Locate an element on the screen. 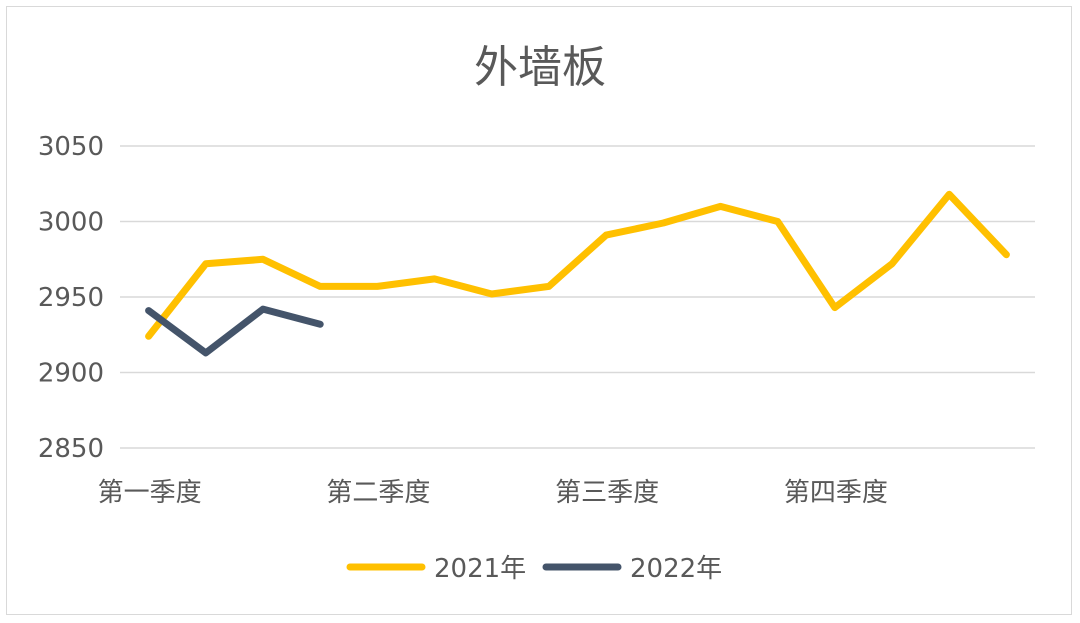  y-tick-label: 2950 is located at coordinates (71, 298).